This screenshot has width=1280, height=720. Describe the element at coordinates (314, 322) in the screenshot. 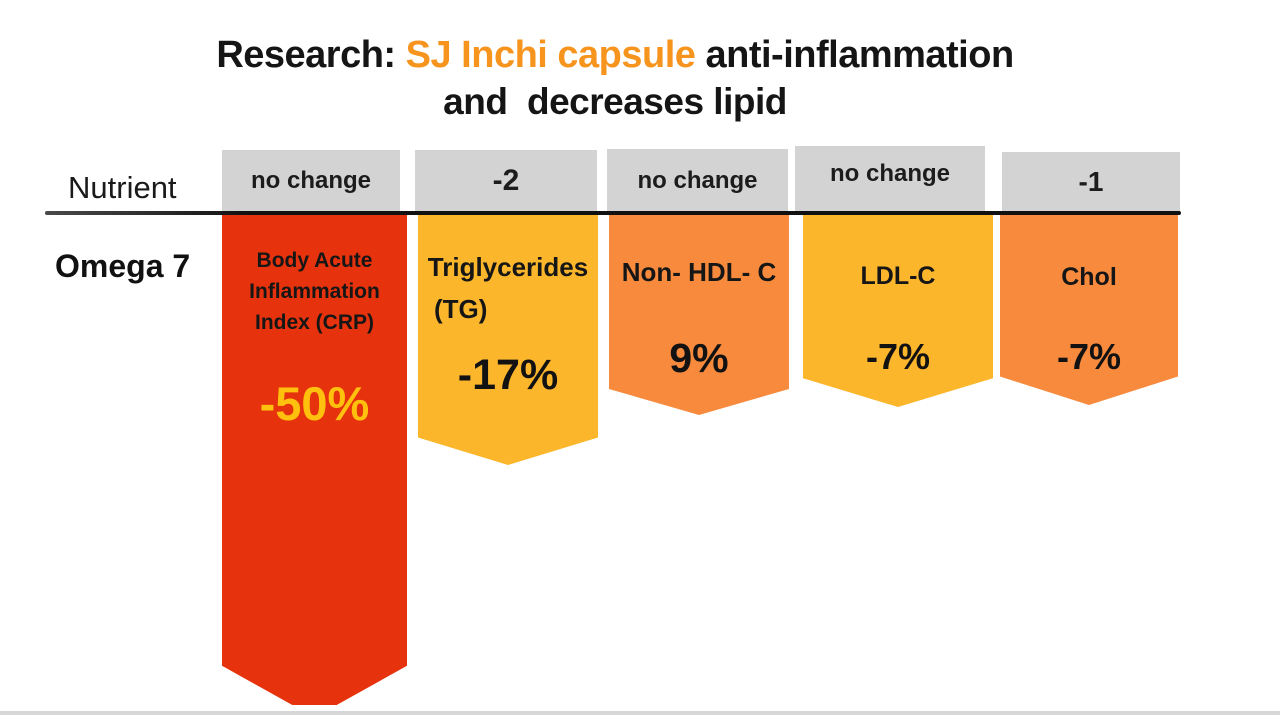

I see `banner-name-line: Index (CRP)` at that location.